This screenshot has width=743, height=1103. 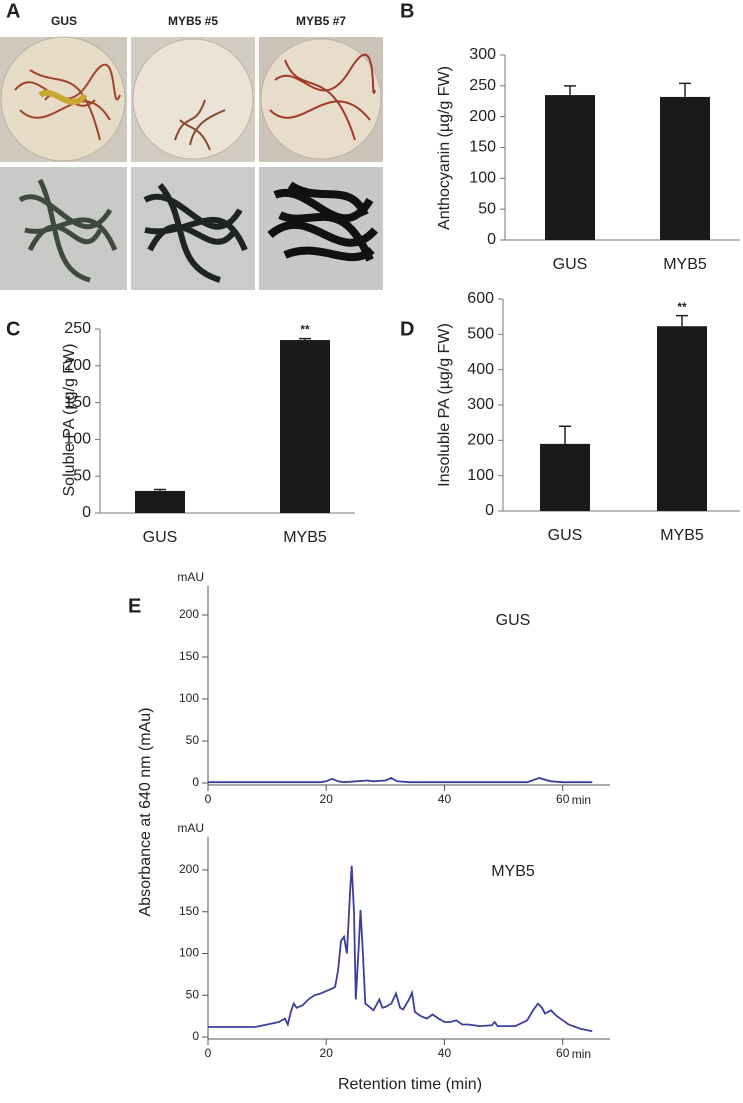 What do you see at coordinates (407, 329) in the screenshot?
I see `panel-label: D` at bounding box center [407, 329].